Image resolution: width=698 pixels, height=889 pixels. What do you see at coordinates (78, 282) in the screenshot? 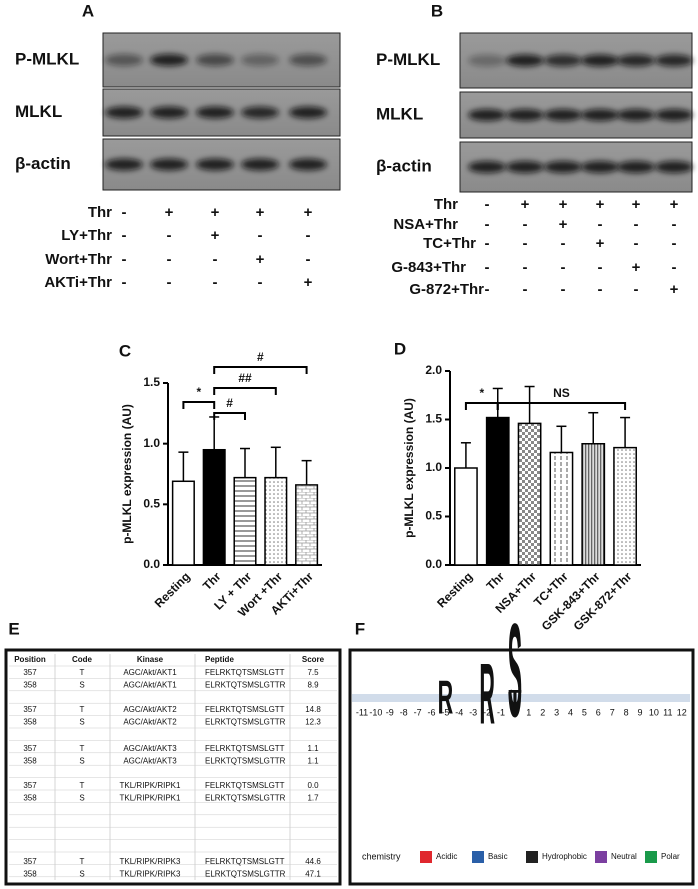
I see `condition-label: AKTi+Thr` at bounding box center [78, 282].